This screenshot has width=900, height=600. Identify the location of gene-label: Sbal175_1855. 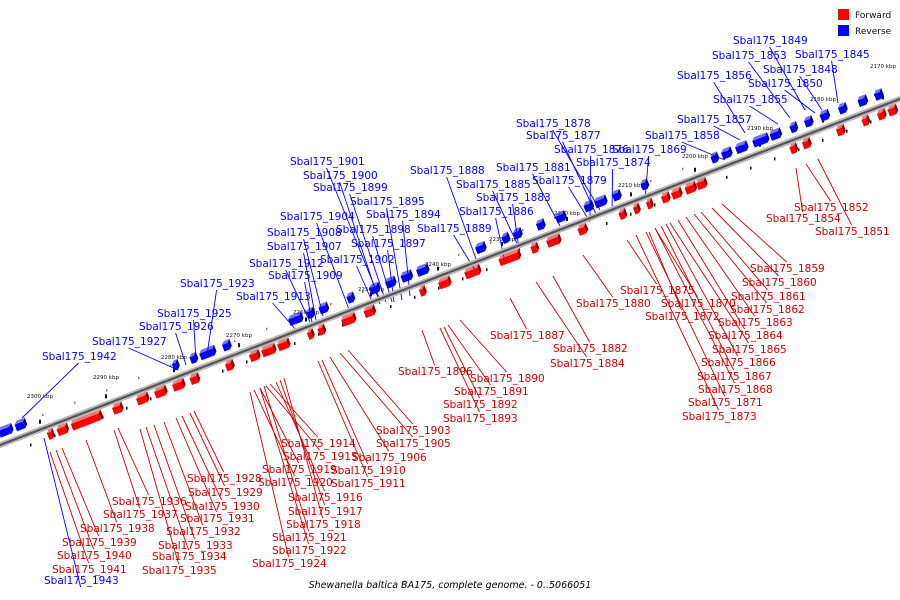
(750, 100).